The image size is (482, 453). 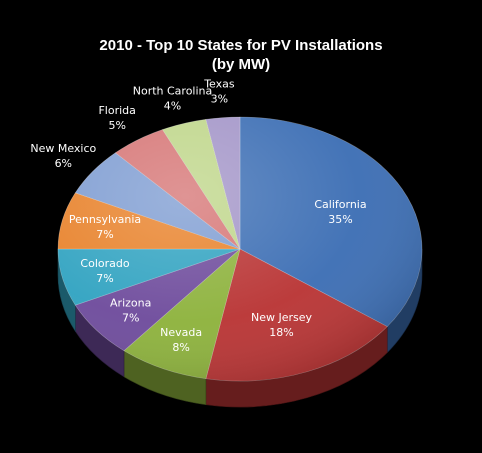 I want to click on pie-label-colorado: Colorado, so click(x=104, y=263).